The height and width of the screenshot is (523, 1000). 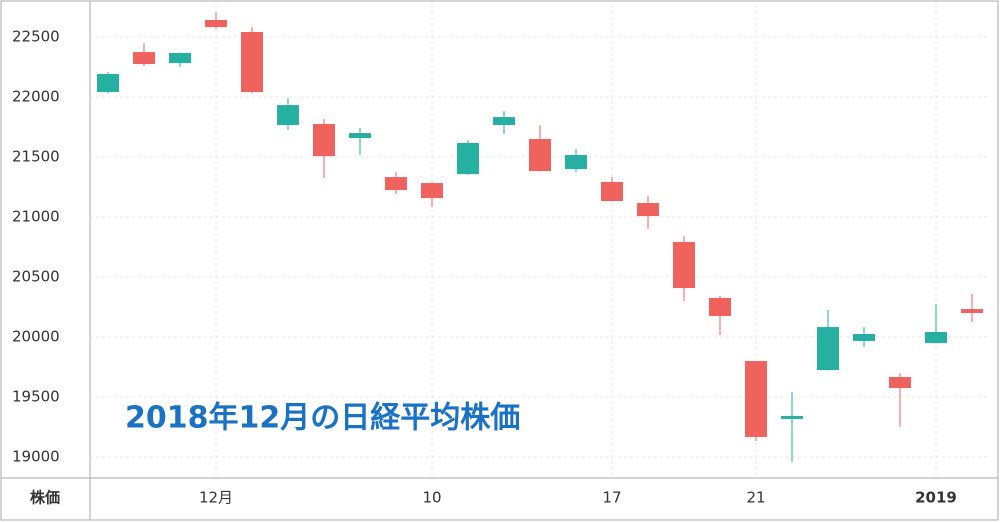 What do you see at coordinates (936, 498) in the screenshot?
I see `x-tick-label: 2019` at bounding box center [936, 498].